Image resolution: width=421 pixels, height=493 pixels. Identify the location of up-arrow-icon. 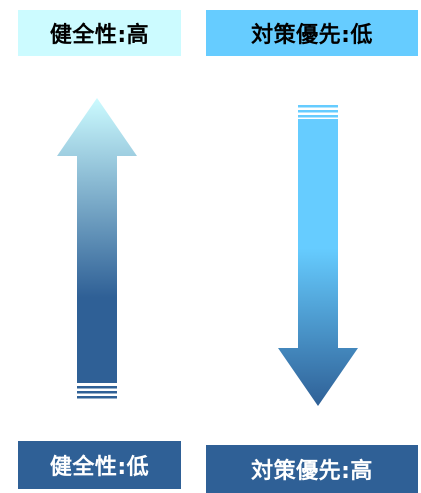
(97, 248).